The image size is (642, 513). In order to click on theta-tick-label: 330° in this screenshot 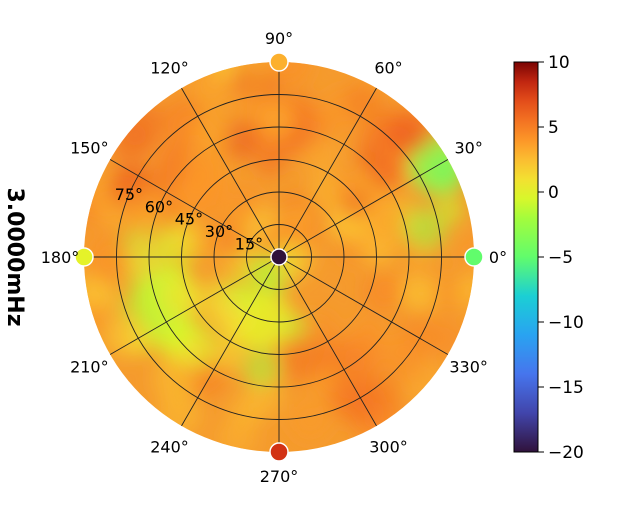, I will do `click(468, 367)`.